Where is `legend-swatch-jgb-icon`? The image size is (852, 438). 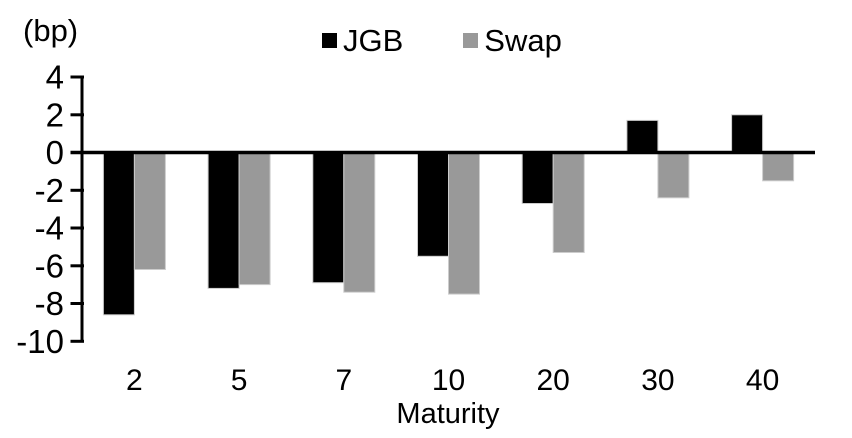
legend-swatch-jgb-icon is located at coordinates (329, 40).